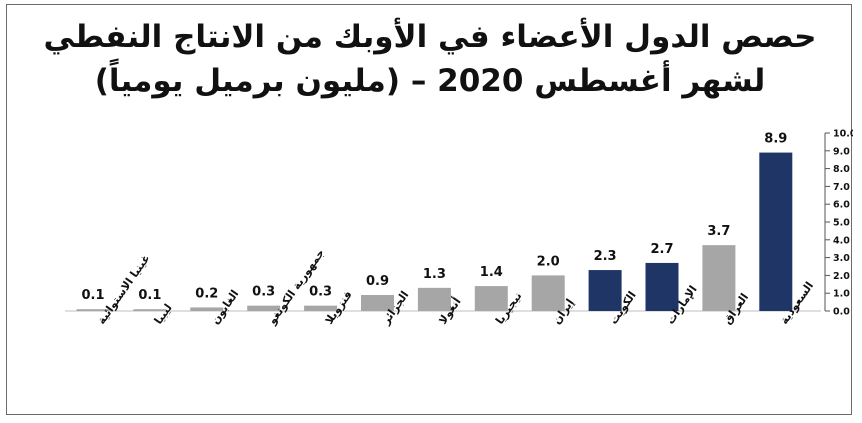 The height and width of the screenshot is (423, 862). I want to click on data-label: 0.9, so click(377, 281).